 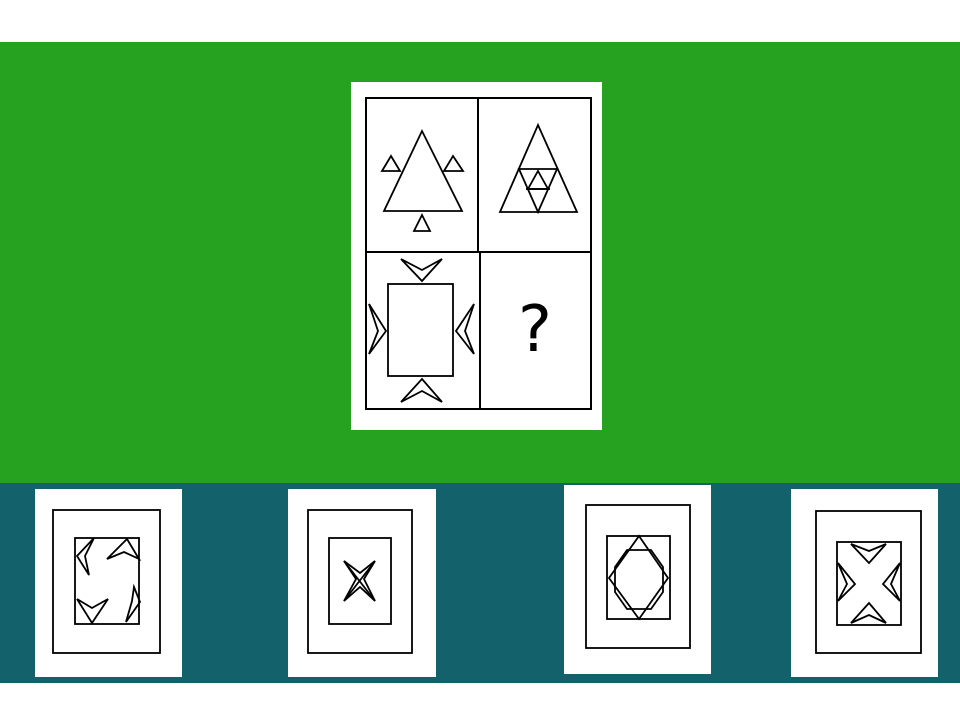 I want to click on arrowhead-right, so click(x=464, y=329).